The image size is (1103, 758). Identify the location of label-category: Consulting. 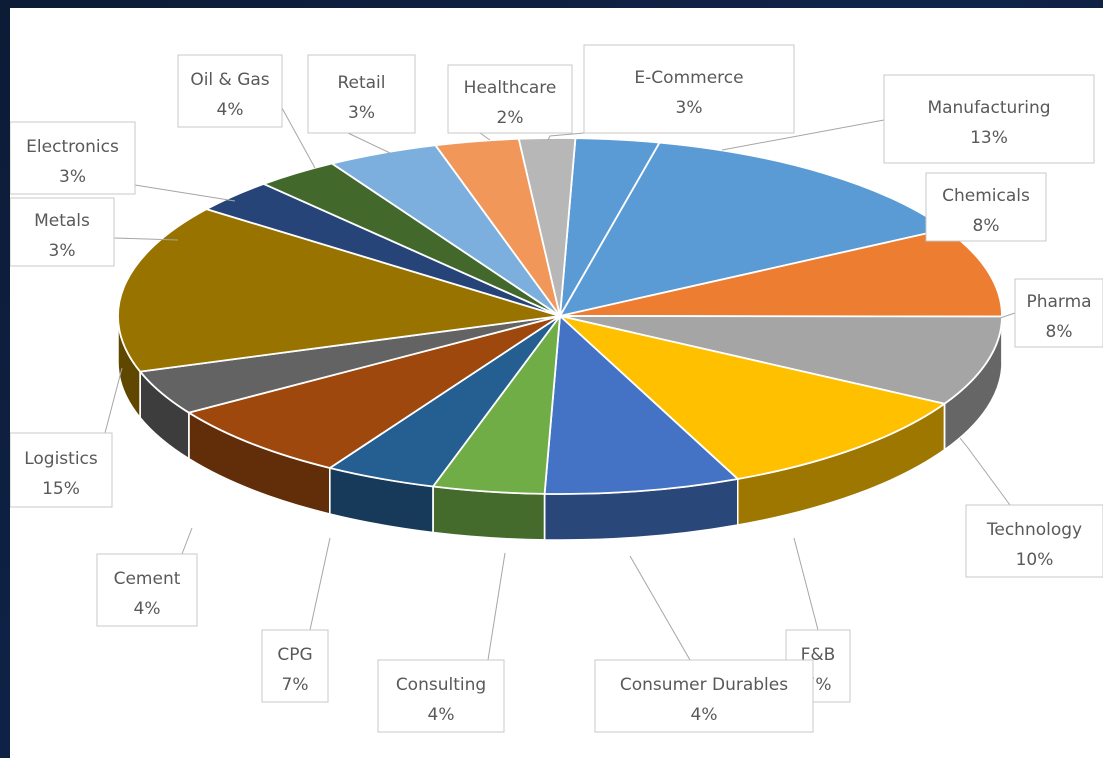
(441, 685).